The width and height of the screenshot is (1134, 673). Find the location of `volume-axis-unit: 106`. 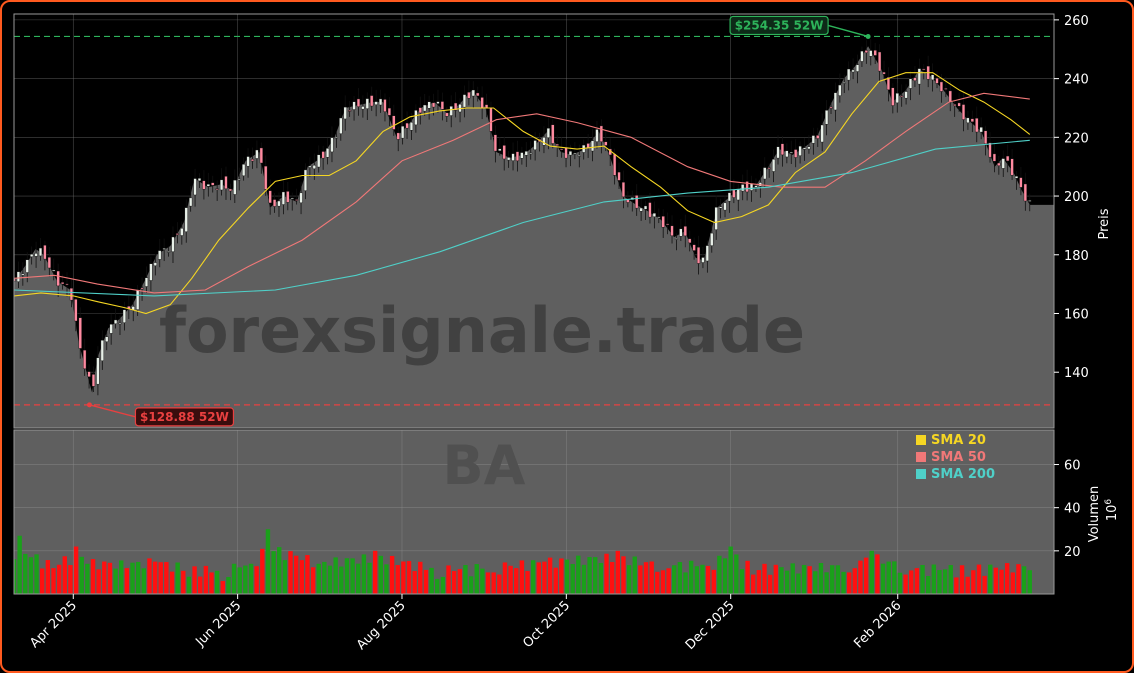

volume-axis-unit: 106 is located at coordinates (1112, 510).